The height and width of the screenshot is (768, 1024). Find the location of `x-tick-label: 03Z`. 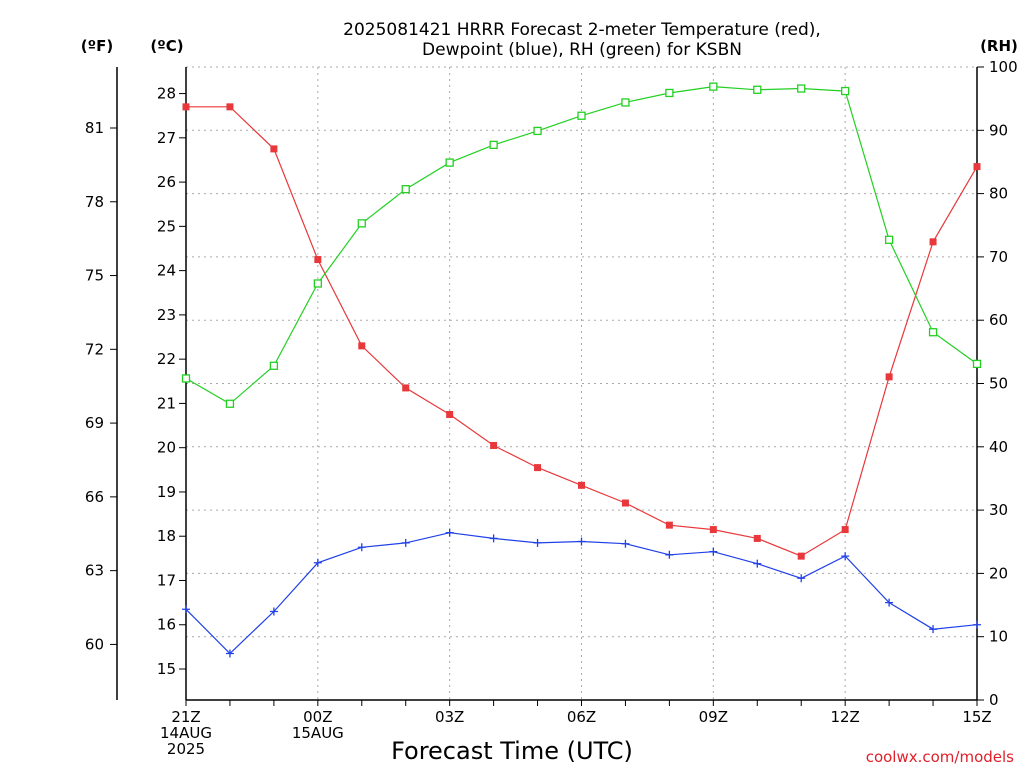

x-tick-label: 03Z is located at coordinates (449, 717).